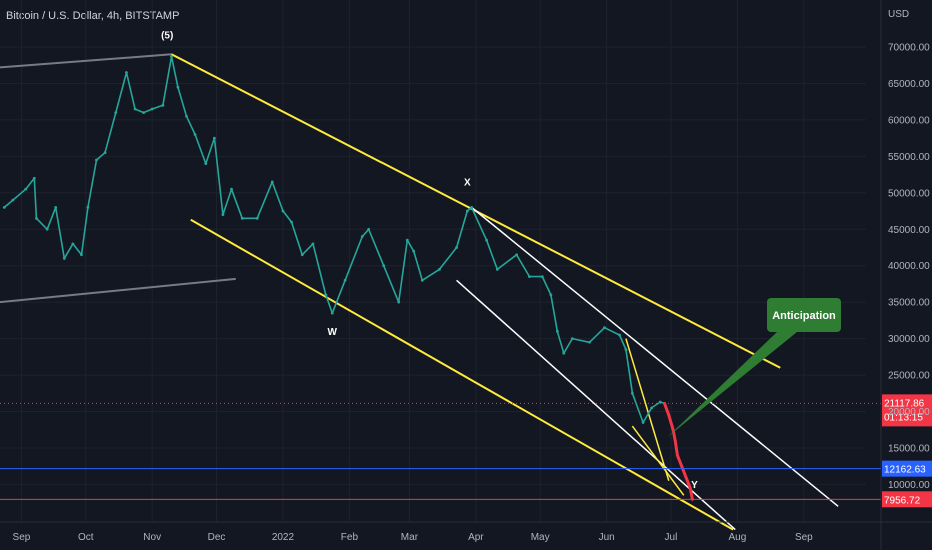  What do you see at coordinates (909, 120) in the screenshot?
I see `y-tick-label: 60000.00` at bounding box center [909, 120].